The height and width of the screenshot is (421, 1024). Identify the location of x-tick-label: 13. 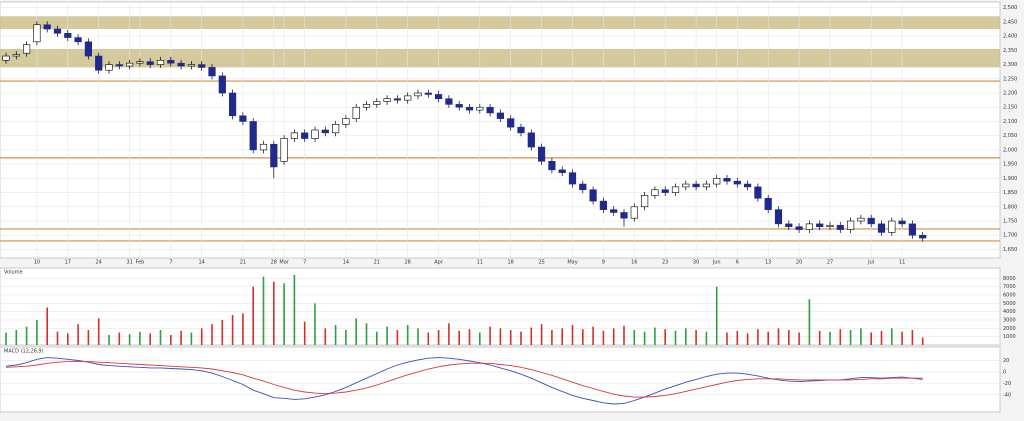
(768, 263).